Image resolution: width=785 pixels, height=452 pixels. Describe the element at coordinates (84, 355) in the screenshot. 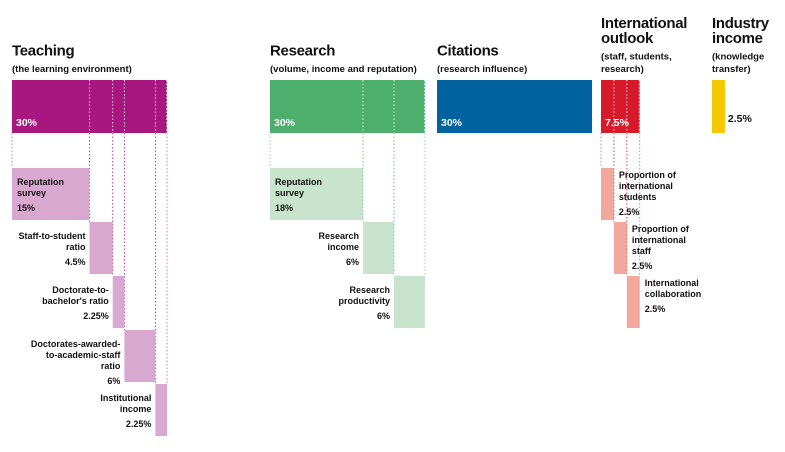

I see `component-label: to-academic-staff` at that location.